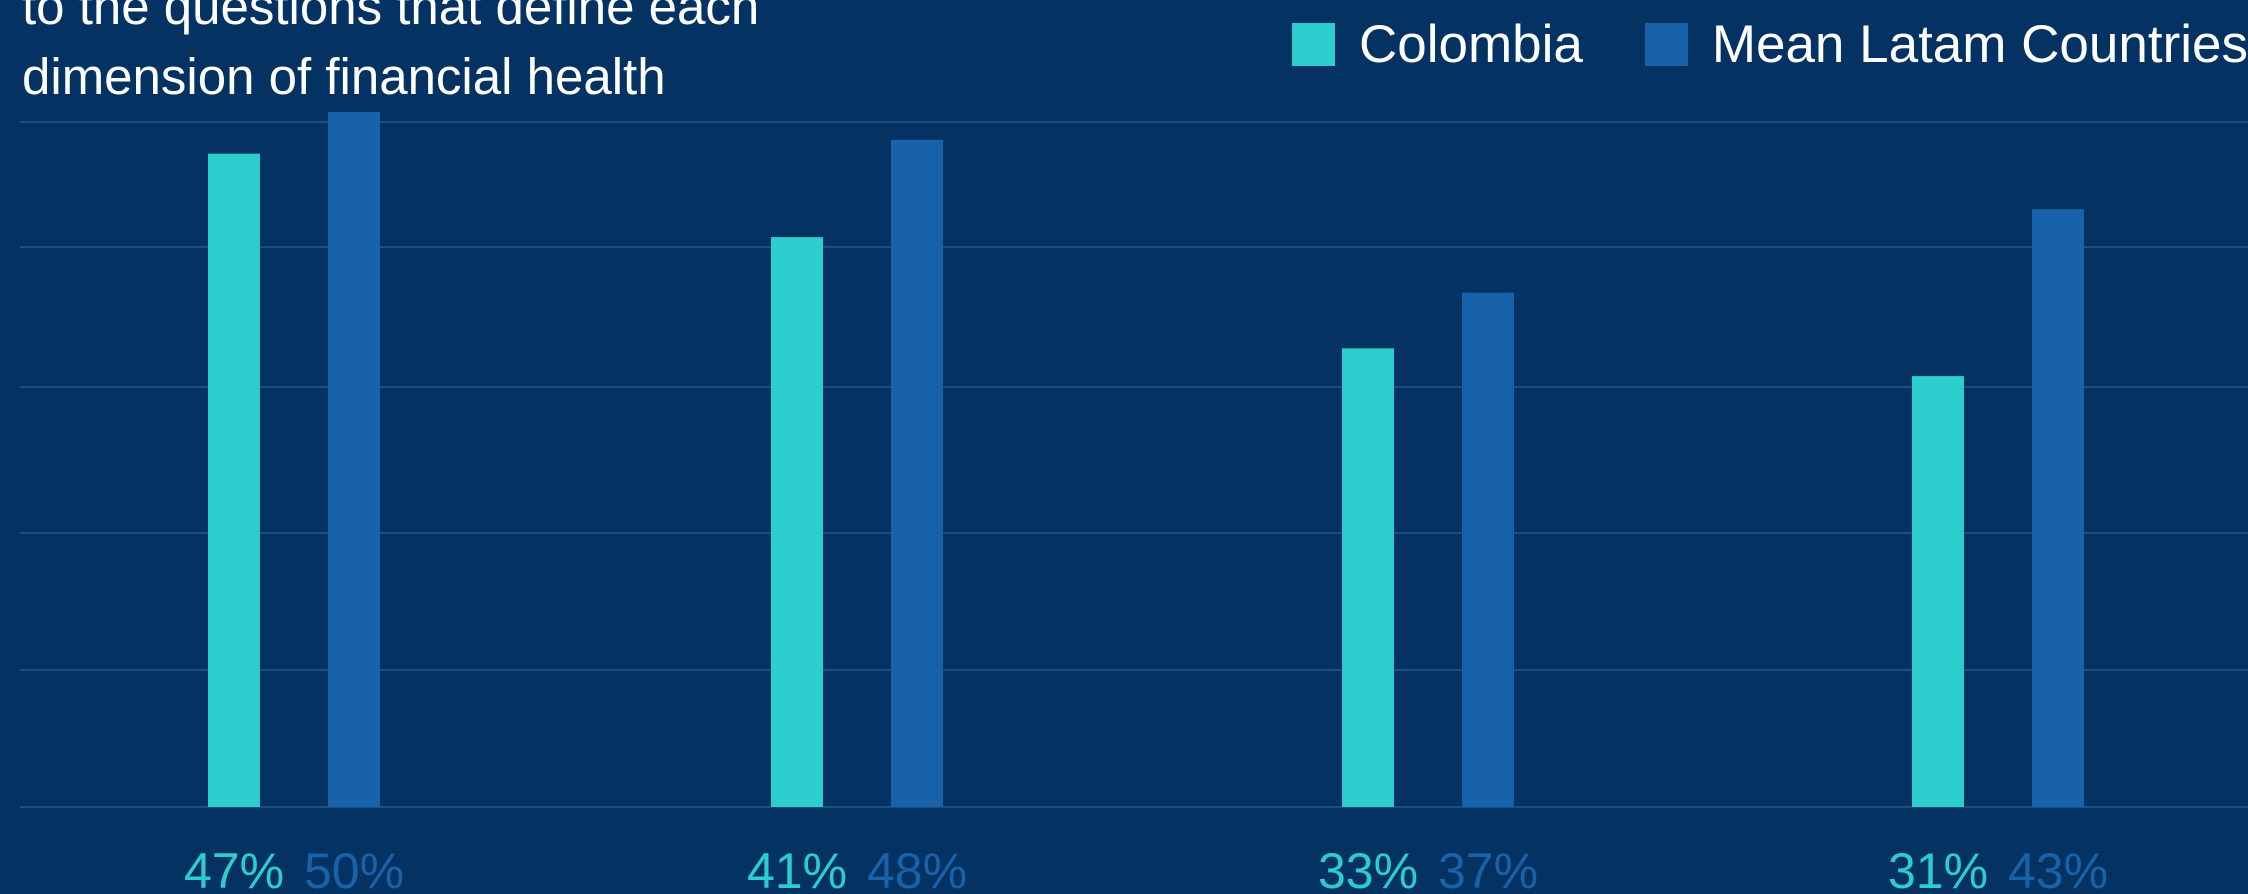 The height and width of the screenshot is (894, 2248). I want to click on value-label-colombia-4: 31%, so click(1938, 868).